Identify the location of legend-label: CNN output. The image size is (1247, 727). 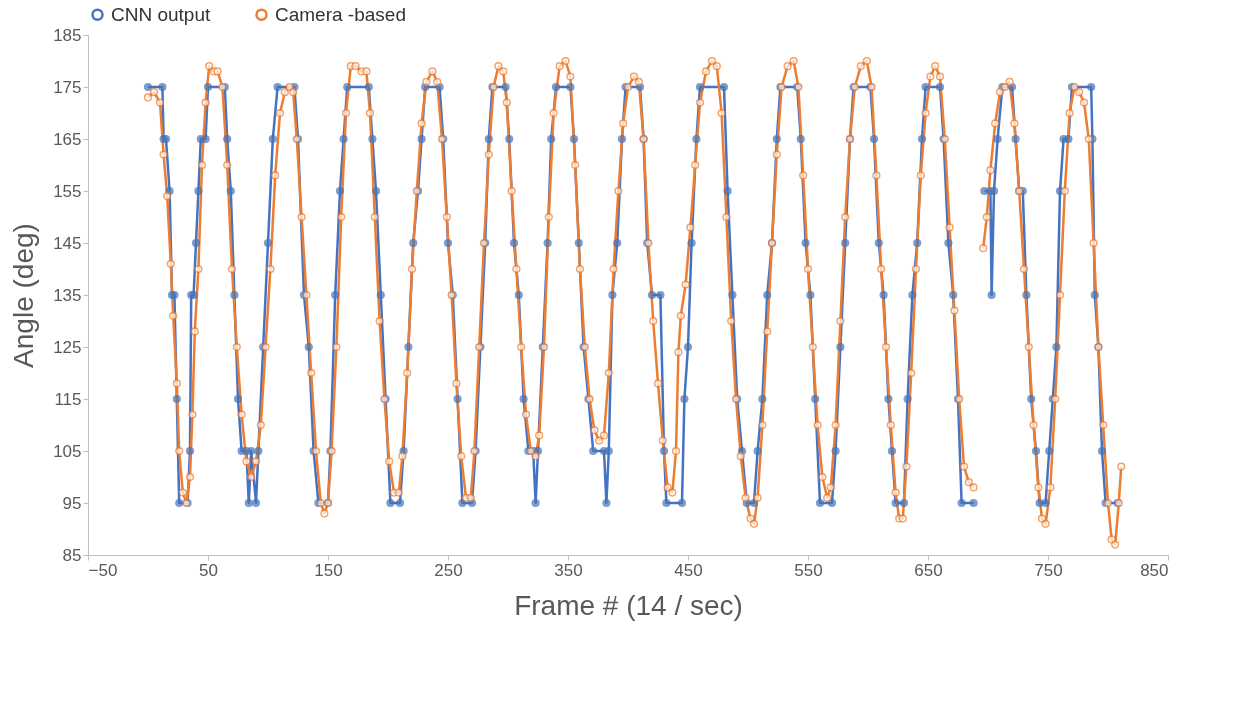
(161, 14).